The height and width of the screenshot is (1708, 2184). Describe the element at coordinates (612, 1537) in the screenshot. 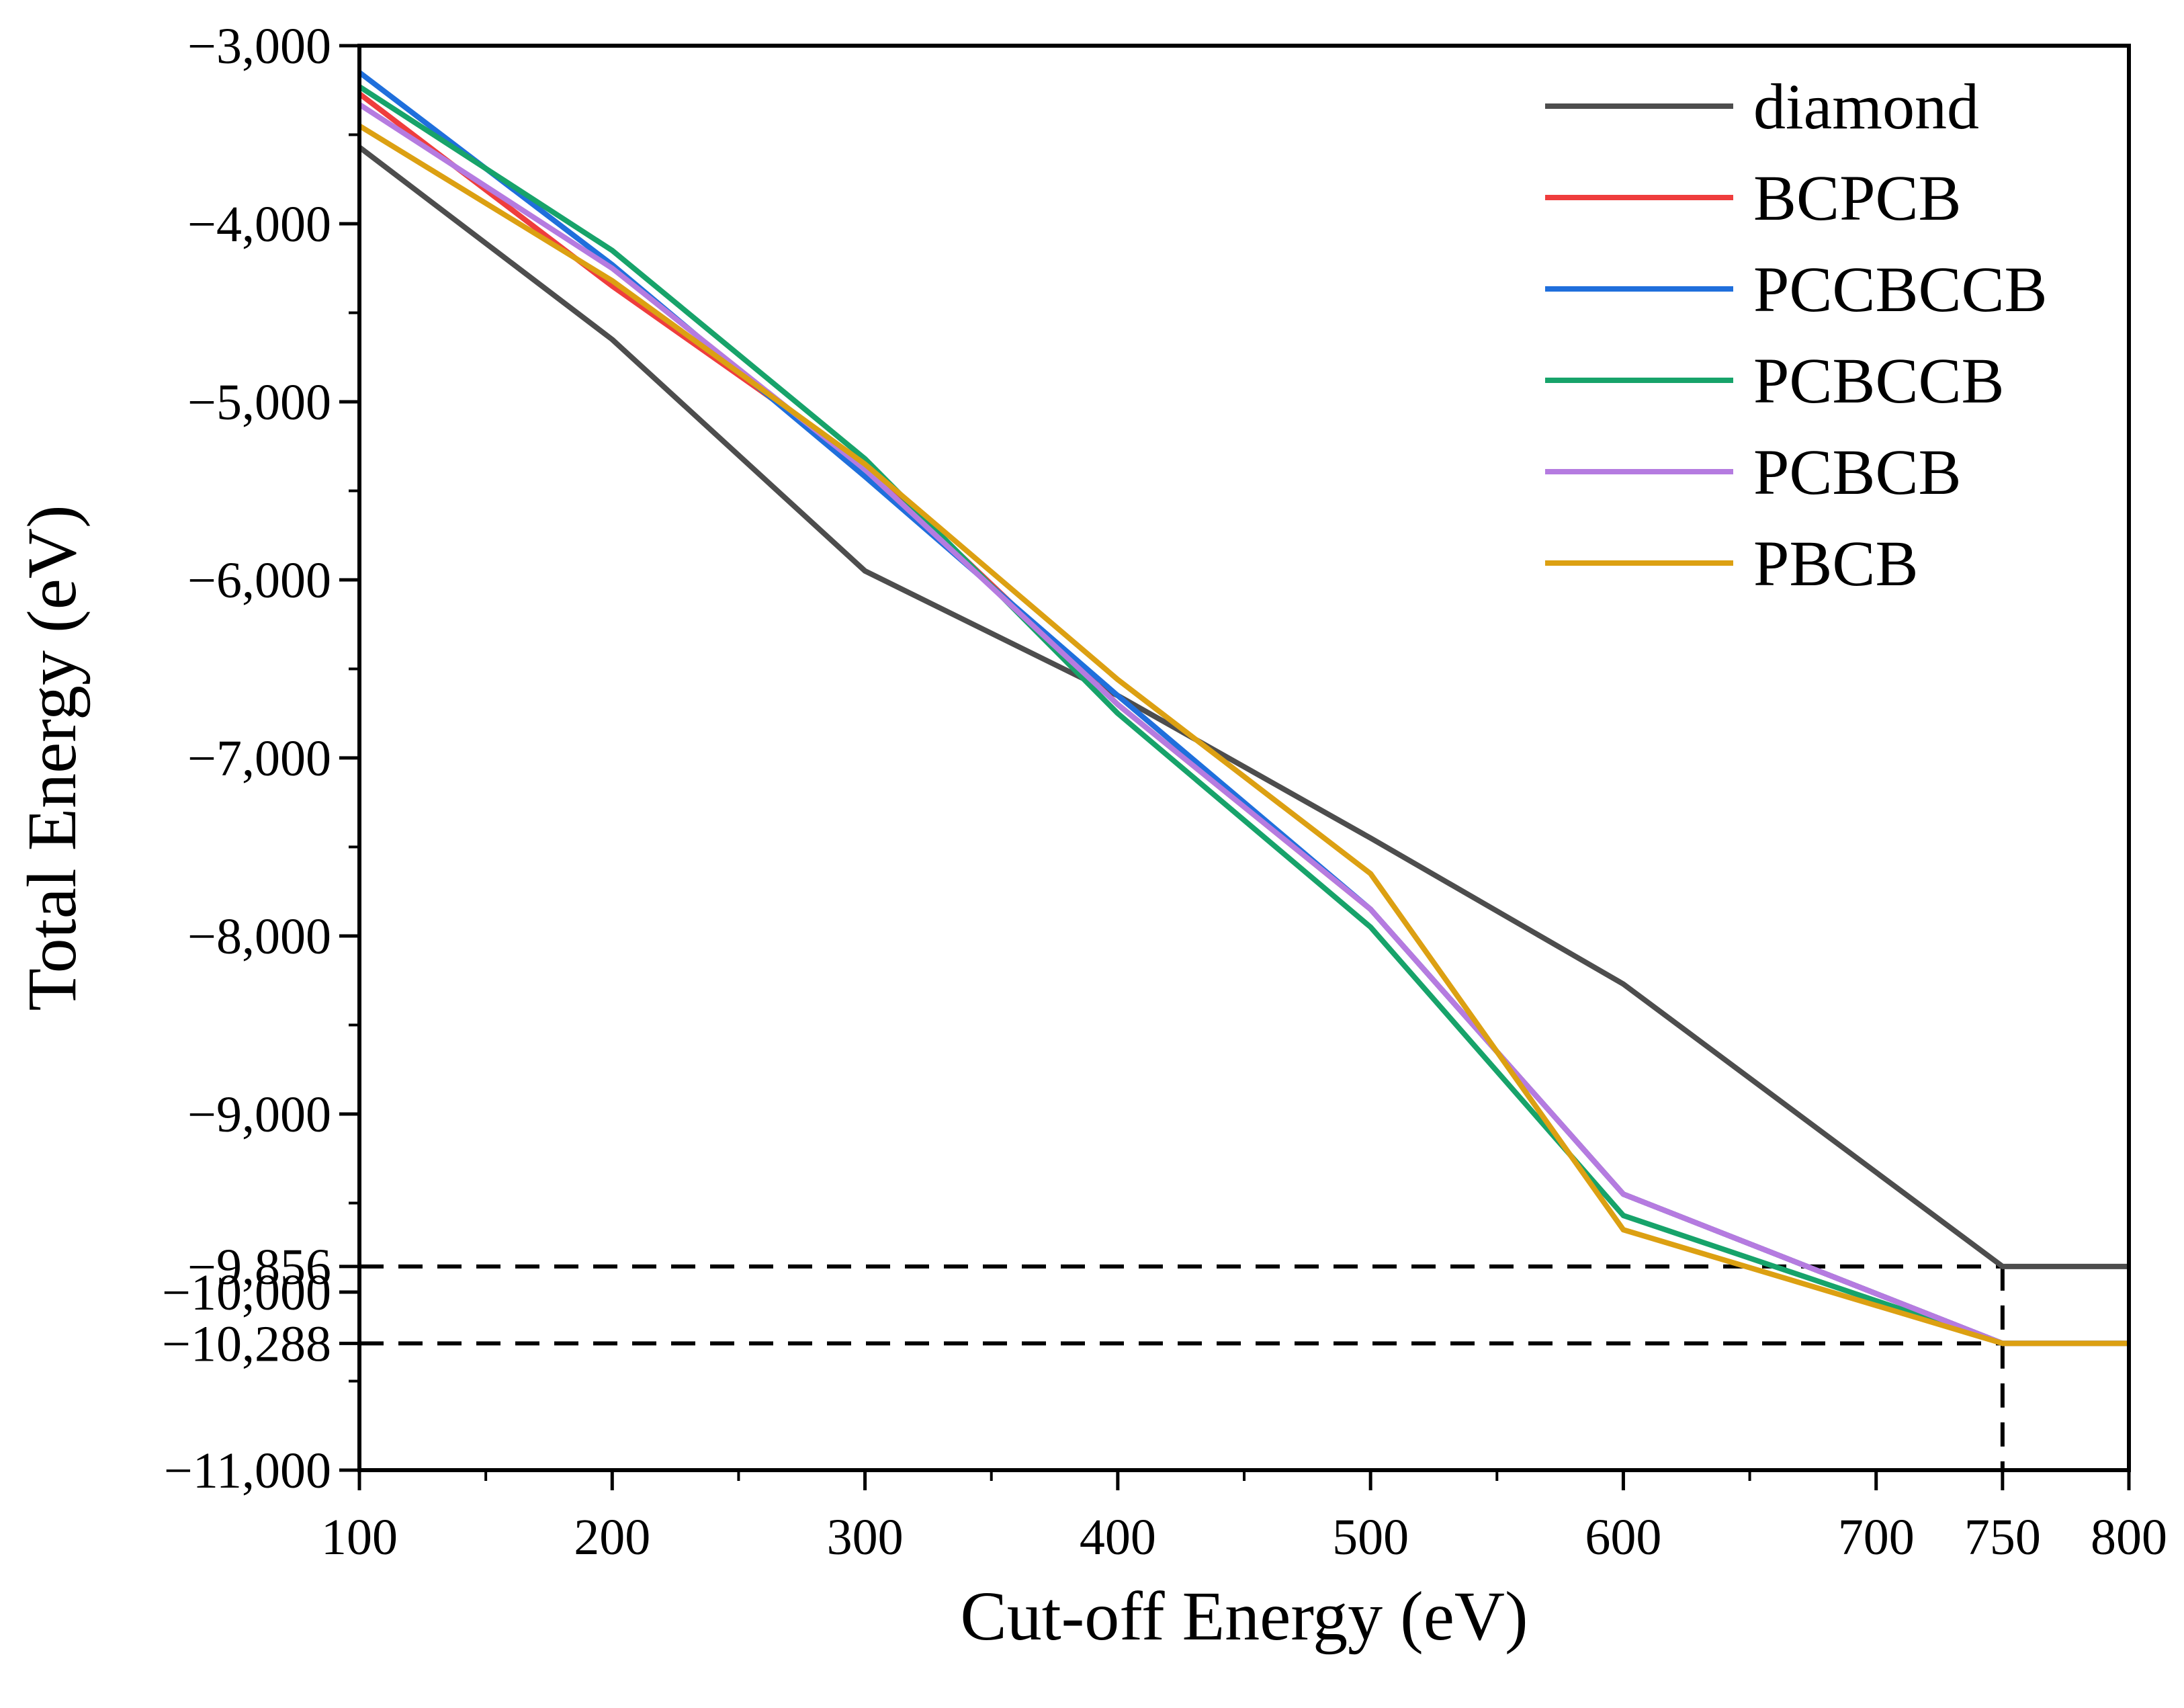

I see `x-tick-label: 200` at that location.